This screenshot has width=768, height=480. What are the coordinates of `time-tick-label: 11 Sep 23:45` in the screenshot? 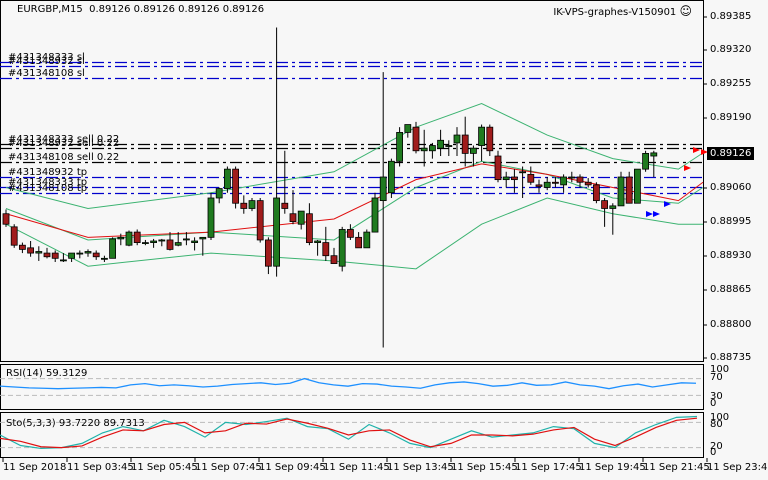 It's located at (737, 467).